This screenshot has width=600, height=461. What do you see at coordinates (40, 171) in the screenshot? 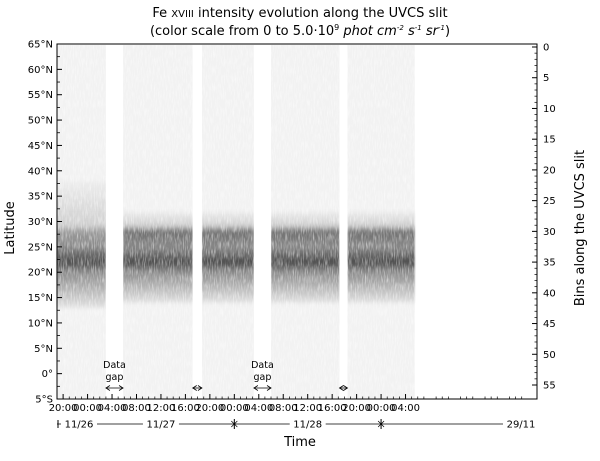
I see `latitude-tick-label: 40°N` at bounding box center [40, 171].